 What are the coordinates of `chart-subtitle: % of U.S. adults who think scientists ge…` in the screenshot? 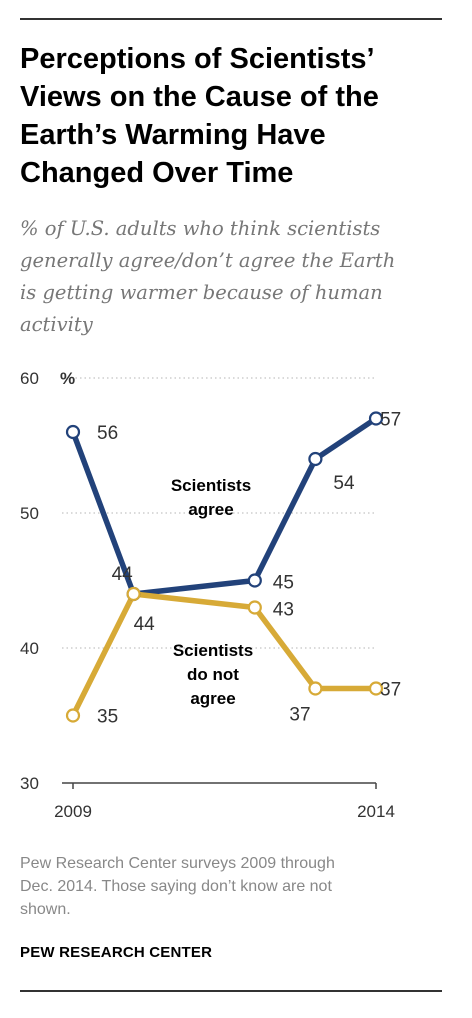 It's located at (235, 277).